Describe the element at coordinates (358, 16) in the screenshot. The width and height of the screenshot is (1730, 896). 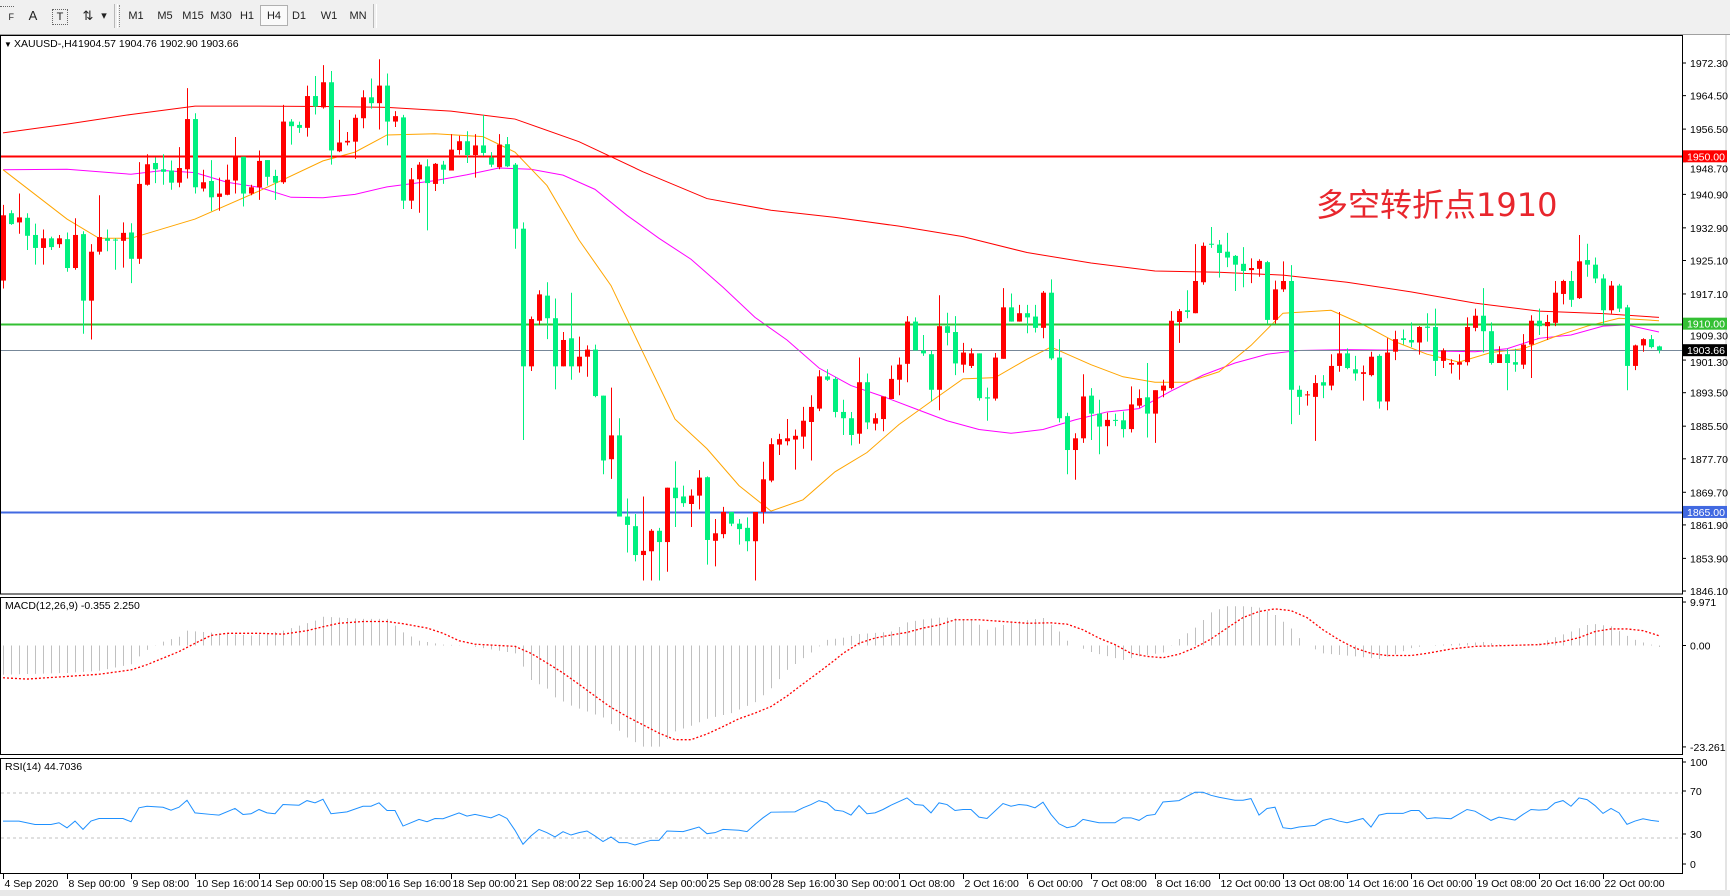
I see `timeframe-mn-button: MN` at that location.